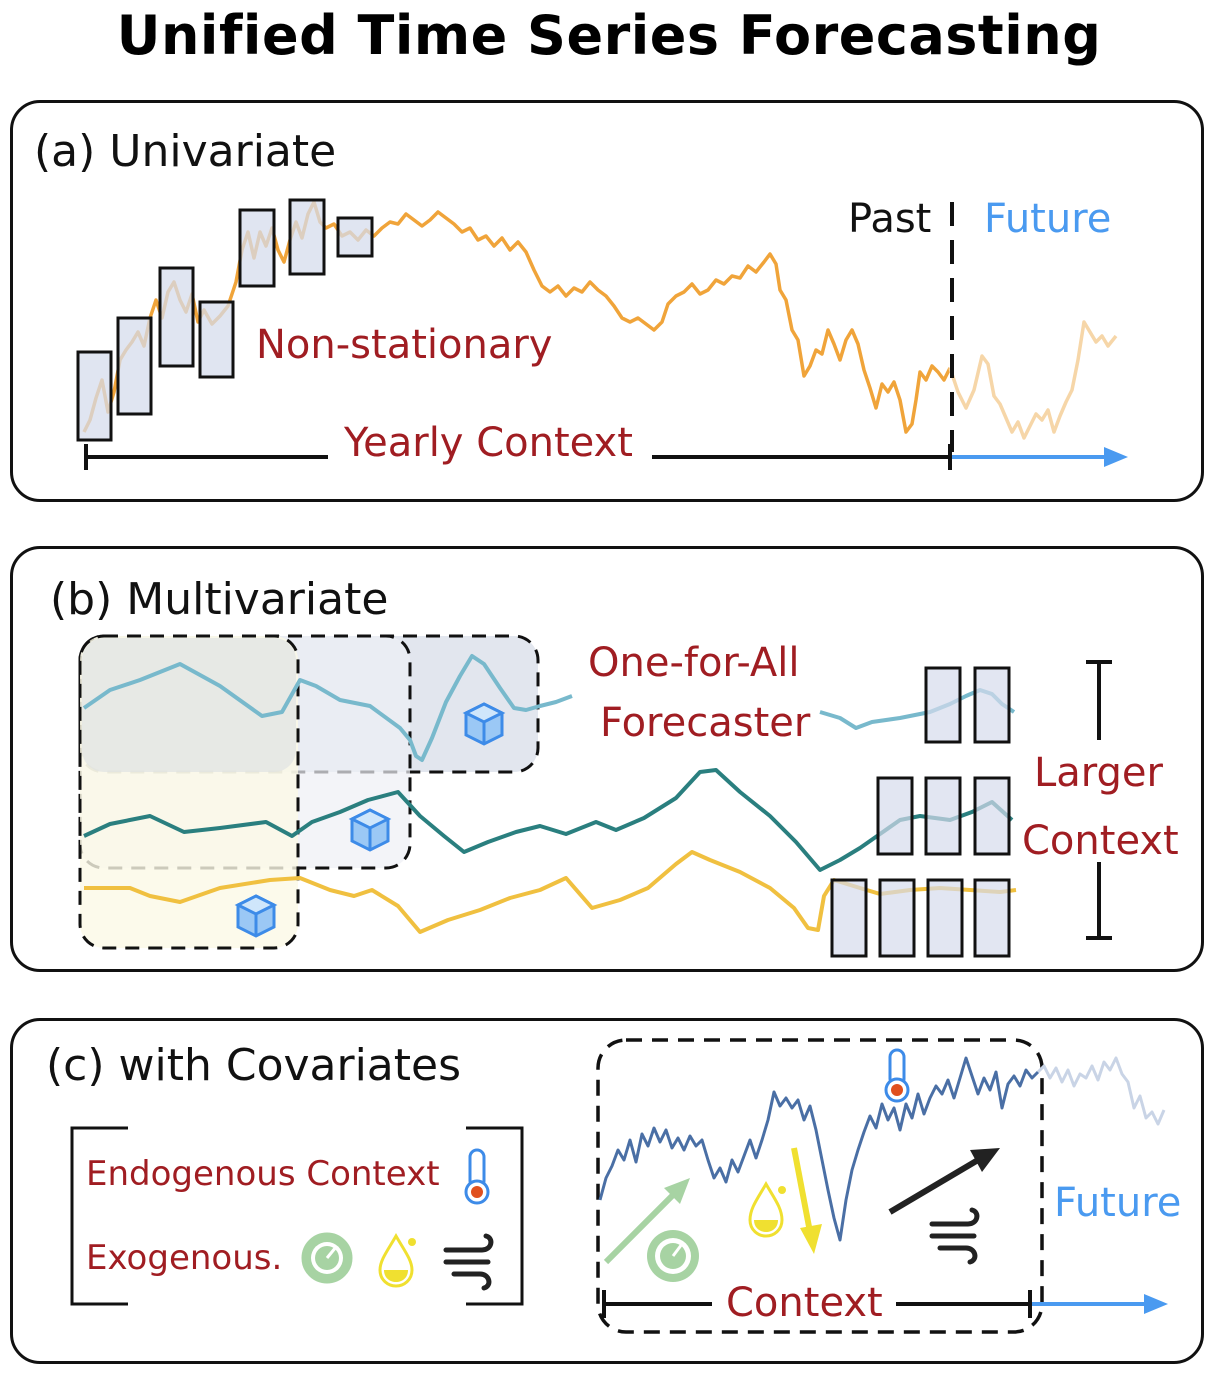 The image size is (1218, 1378). What do you see at coordinates (1048, 219) in the screenshot?
I see `future-label: Future` at bounding box center [1048, 219].